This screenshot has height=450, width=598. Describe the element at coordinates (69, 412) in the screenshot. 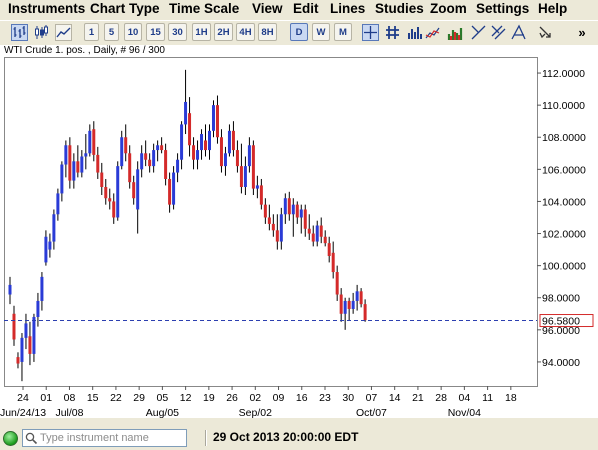

I see `x-month-label: Jul/08` at that location.